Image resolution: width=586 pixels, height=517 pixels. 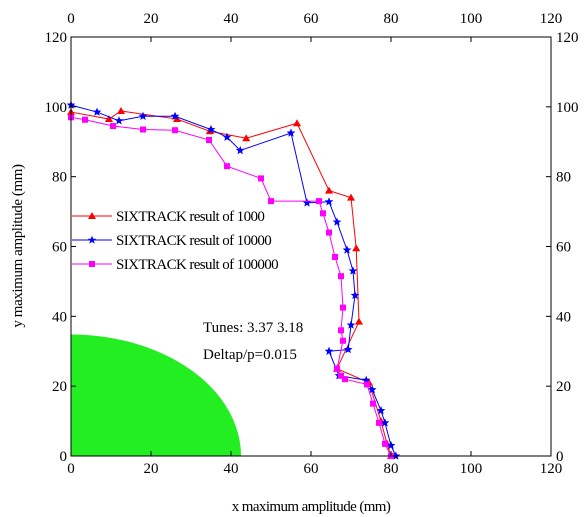 I want to click on x-tick-label-bottom: 80, so click(x=391, y=469).